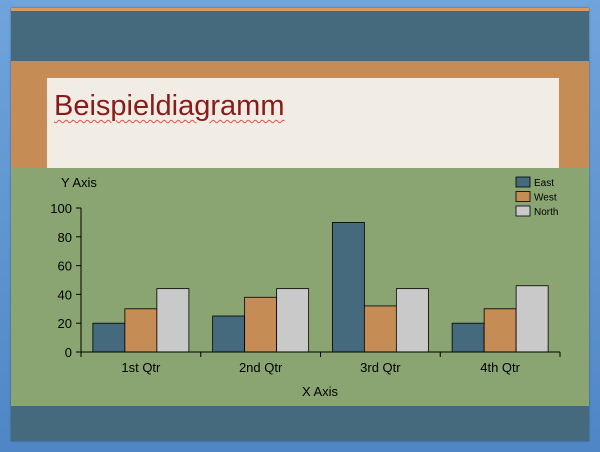  Describe the element at coordinates (523, 182) in the screenshot. I see `legend-swatch-east` at that location.